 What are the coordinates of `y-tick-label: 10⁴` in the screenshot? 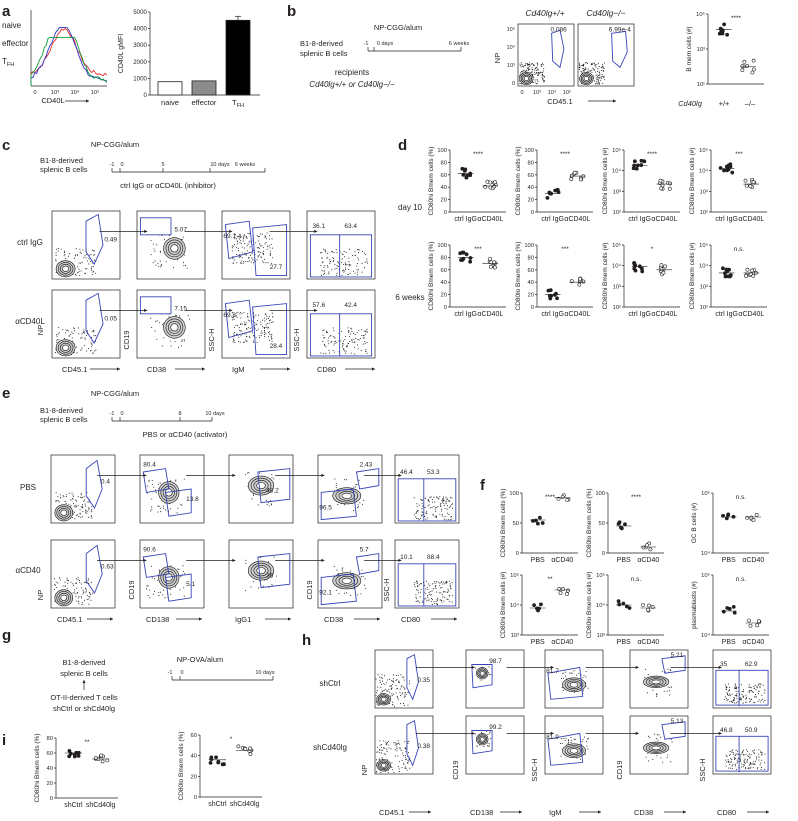 It's located at (703, 171).